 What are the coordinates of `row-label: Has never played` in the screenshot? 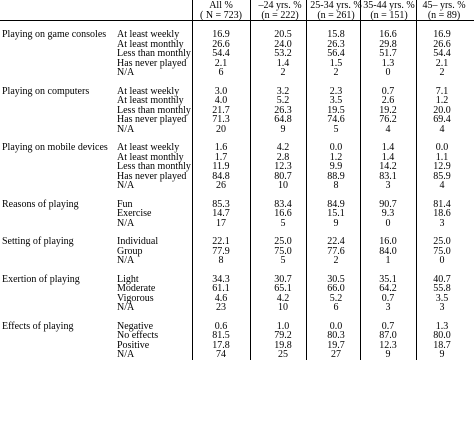 It's located at (152, 176).